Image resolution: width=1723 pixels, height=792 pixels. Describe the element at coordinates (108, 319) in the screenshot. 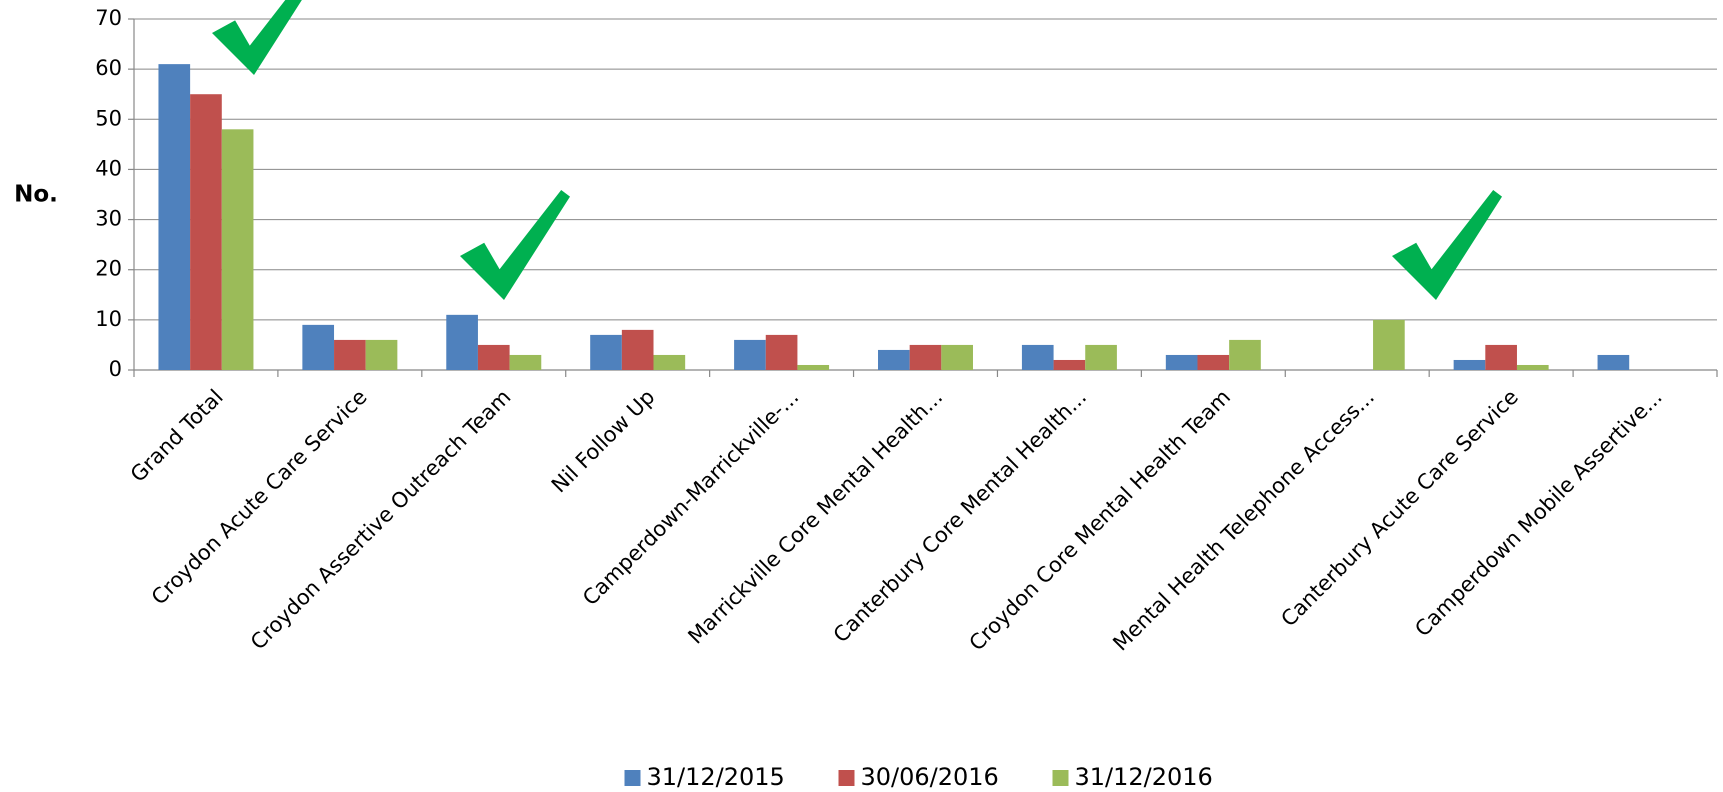

I see `y-tick-label: 10` at that location.